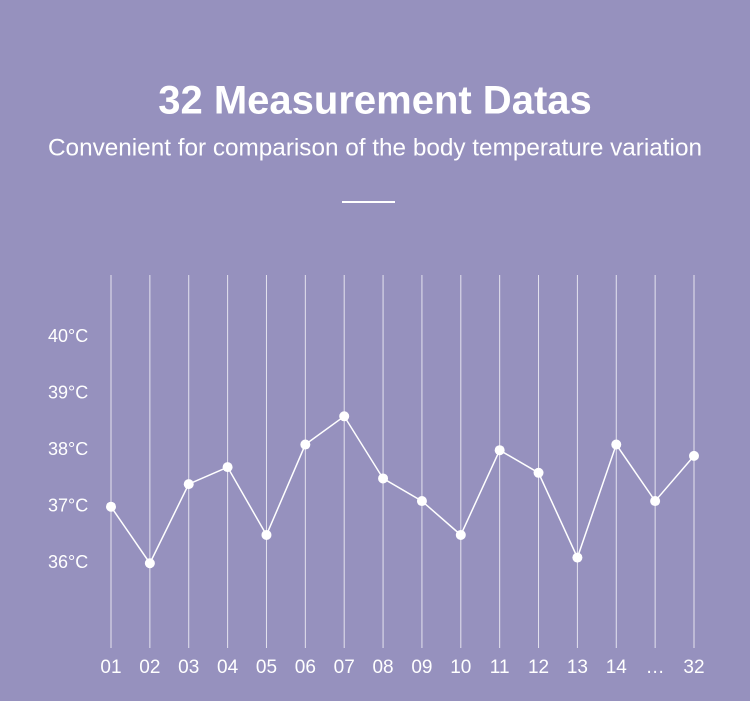  I want to click on y-tick-label: 36°C, so click(68, 562).